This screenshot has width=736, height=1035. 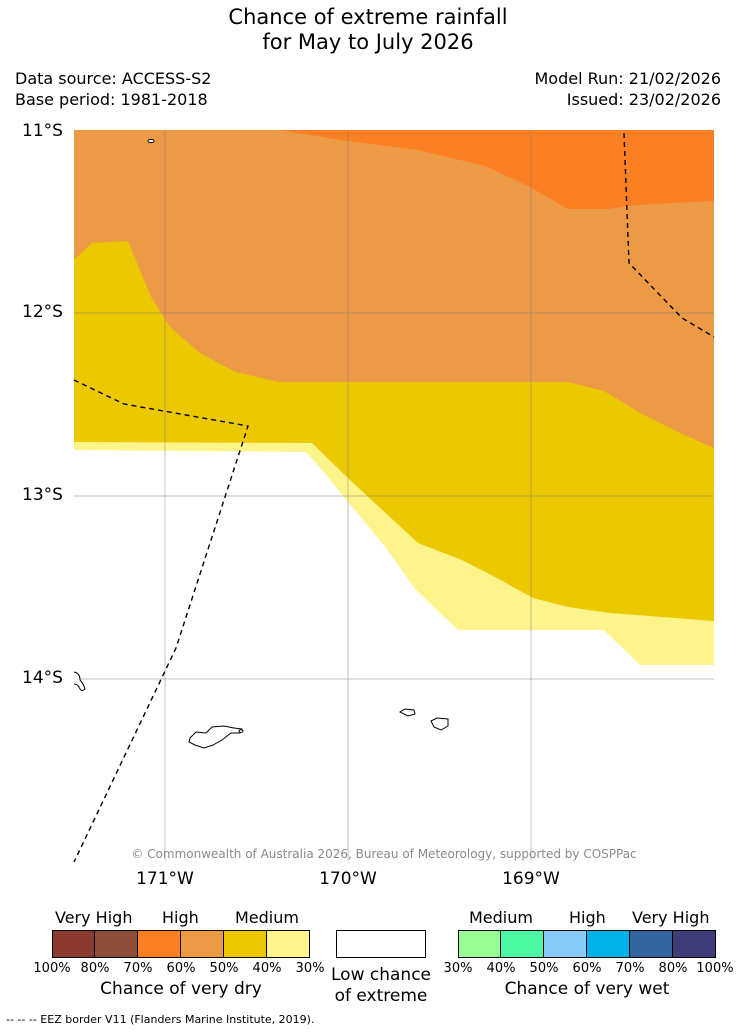 What do you see at coordinates (94, 917) in the screenshot?
I see `legend-dry-very-high: Very High` at bounding box center [94, 917].